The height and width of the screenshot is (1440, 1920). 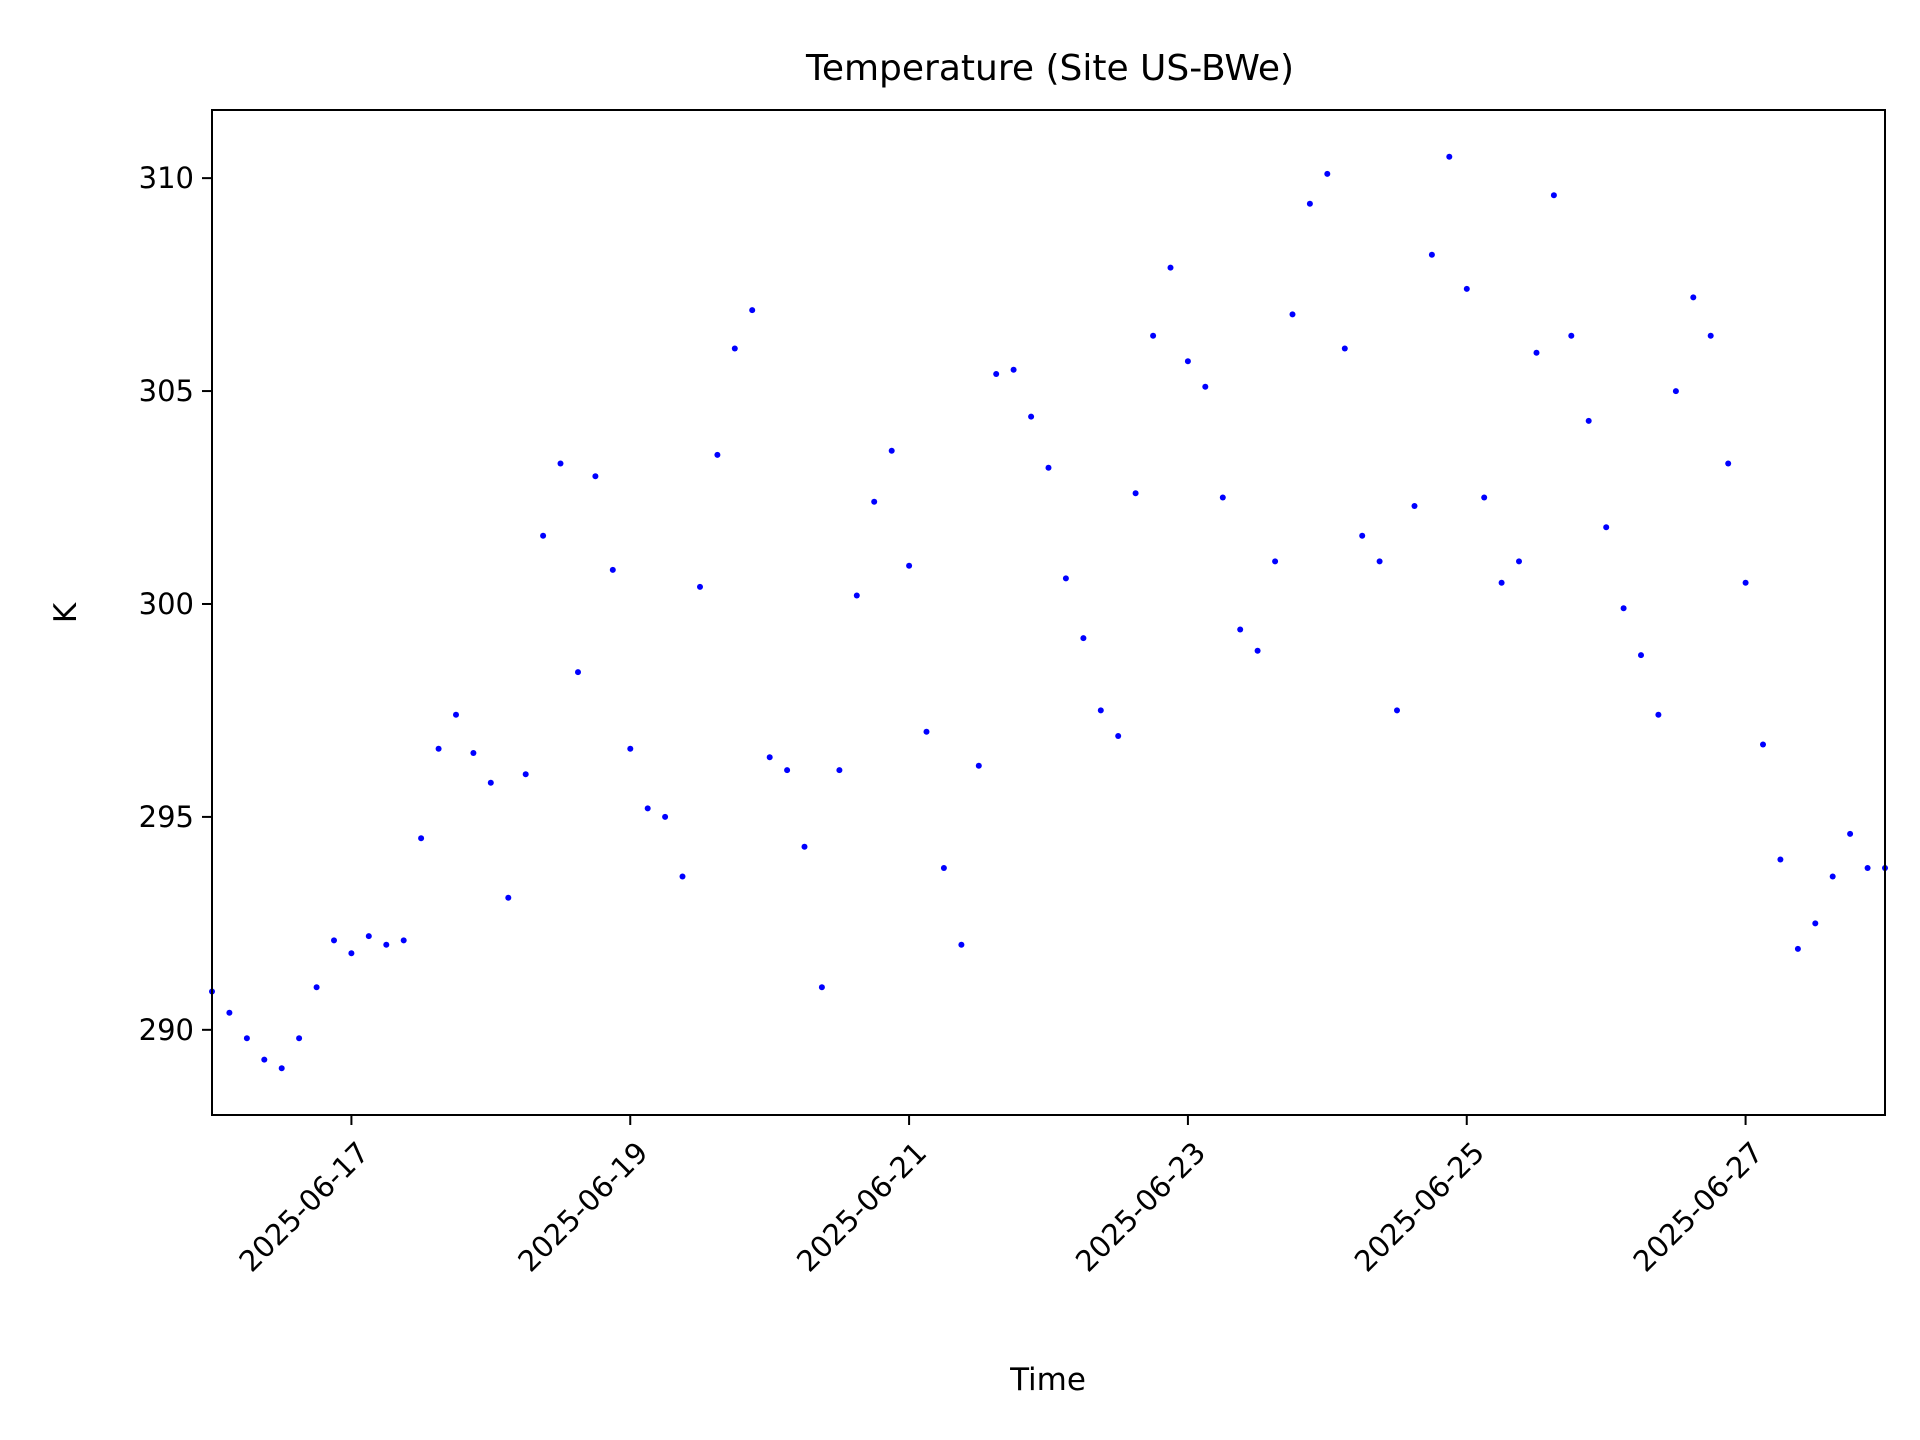 I want to click on y-tick-label: 300, so click(x=166, y=604).